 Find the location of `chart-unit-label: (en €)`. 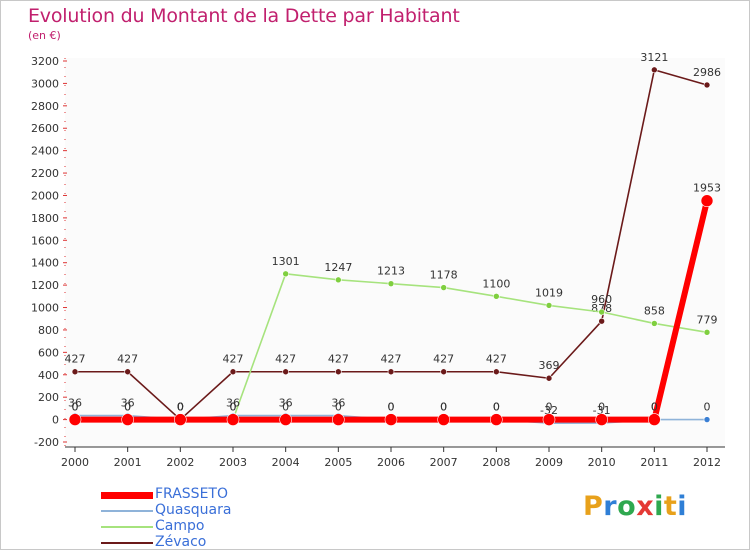

chart-unit-label: (en €) is located at coordinates (44, 35).